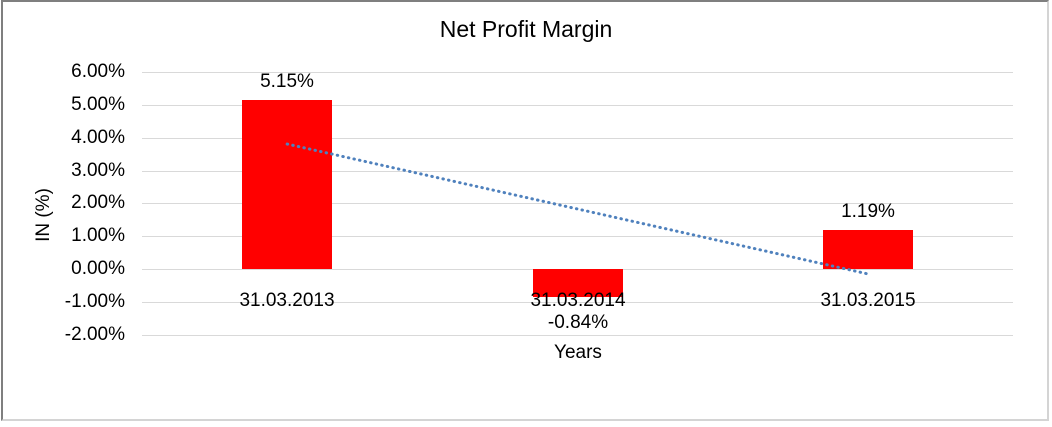 The image size is (1052, 427). What do you see at coordinates (578, 352) in the screenshot?
I see `x-axis-title: Years` at bounding box center [578, 352].